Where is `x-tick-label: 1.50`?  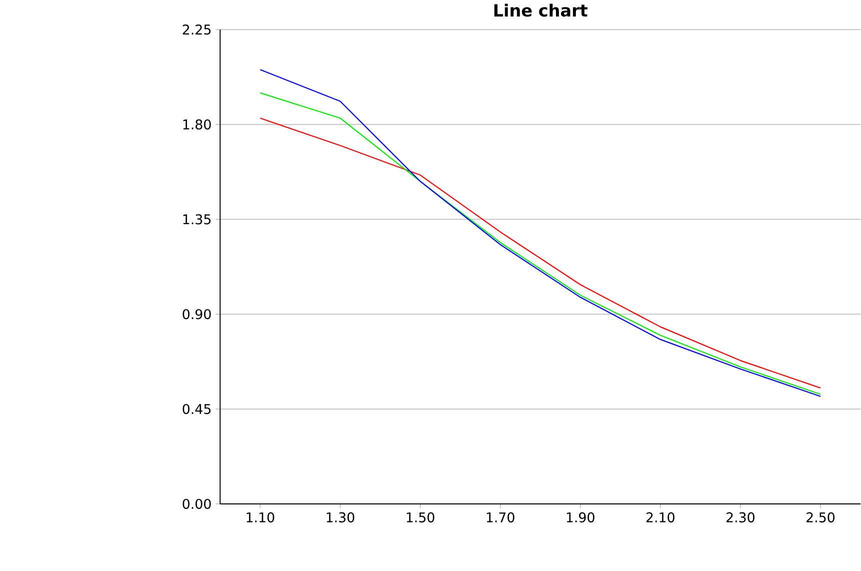
x-tick-label: 1.50 is located at coordinates (420, 517).